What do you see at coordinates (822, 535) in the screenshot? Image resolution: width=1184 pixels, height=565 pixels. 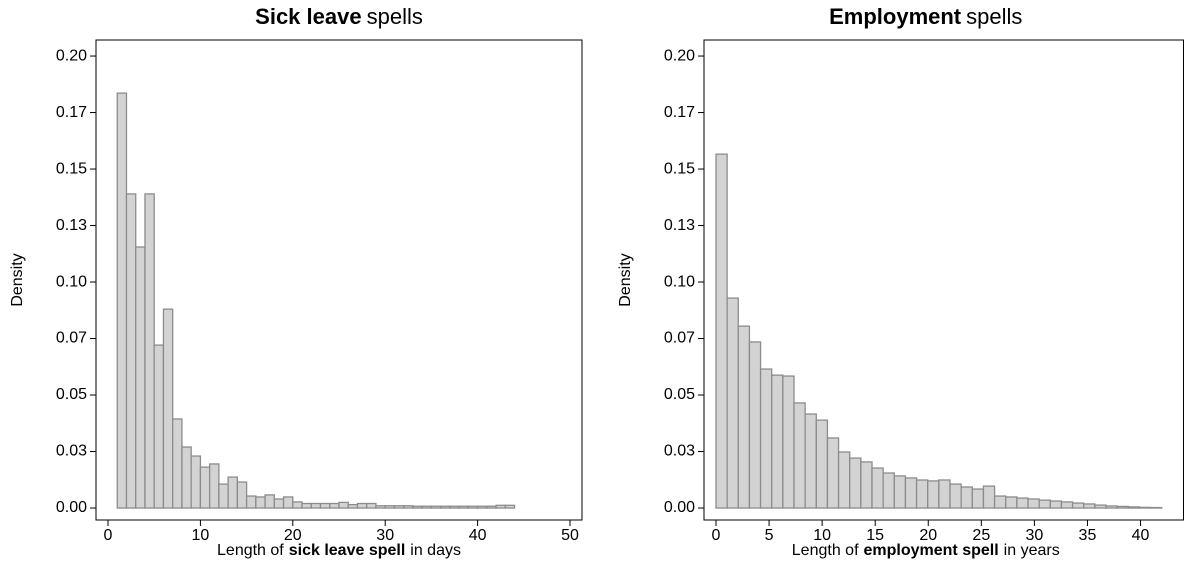 I see `x-tick-label: 10` at bounding box center [822, 535].